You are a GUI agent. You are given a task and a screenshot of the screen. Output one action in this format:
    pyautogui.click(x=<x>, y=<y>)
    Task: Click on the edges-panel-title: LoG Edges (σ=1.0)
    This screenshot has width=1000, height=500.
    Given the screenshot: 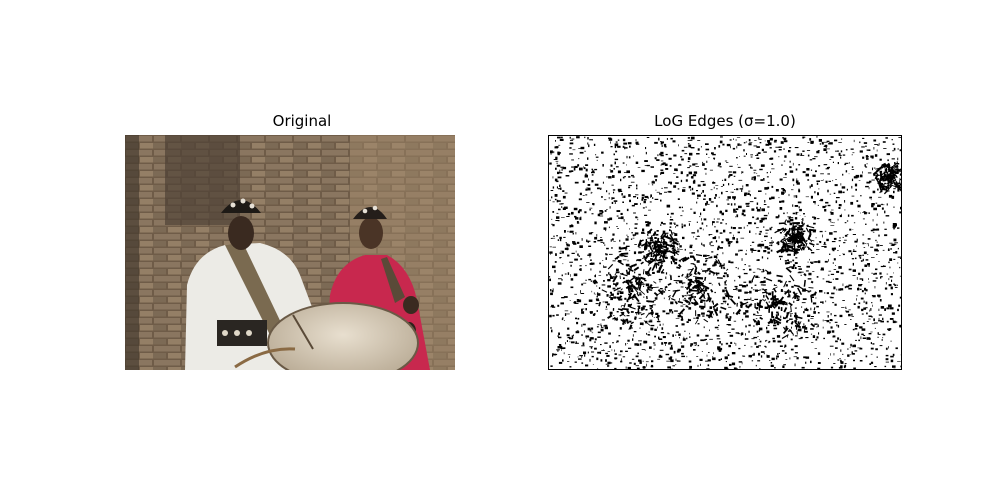 What is the action you would take?
    pyautogui.click(x=725, y=121)
    